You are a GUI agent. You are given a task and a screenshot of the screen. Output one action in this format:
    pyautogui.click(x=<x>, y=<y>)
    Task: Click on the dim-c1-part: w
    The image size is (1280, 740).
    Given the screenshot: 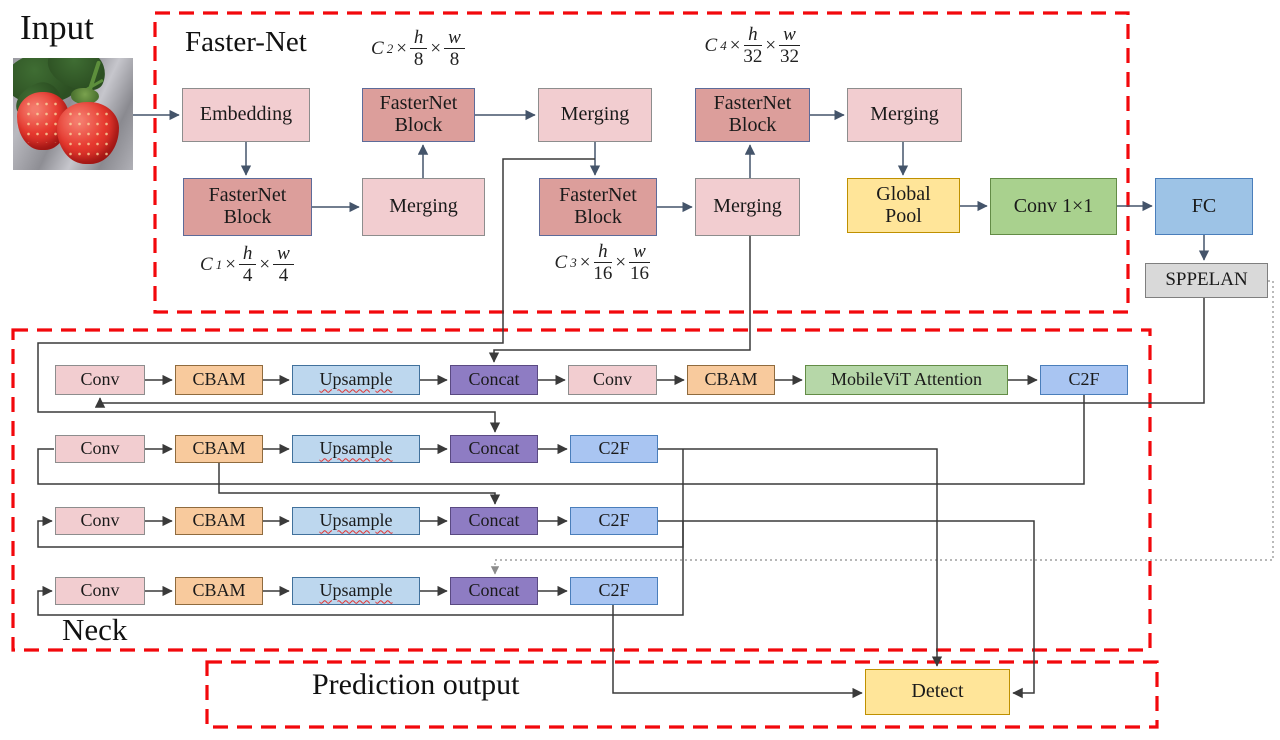 What is the action you would take?
    pyautogui.click(x=283, y=254)
    